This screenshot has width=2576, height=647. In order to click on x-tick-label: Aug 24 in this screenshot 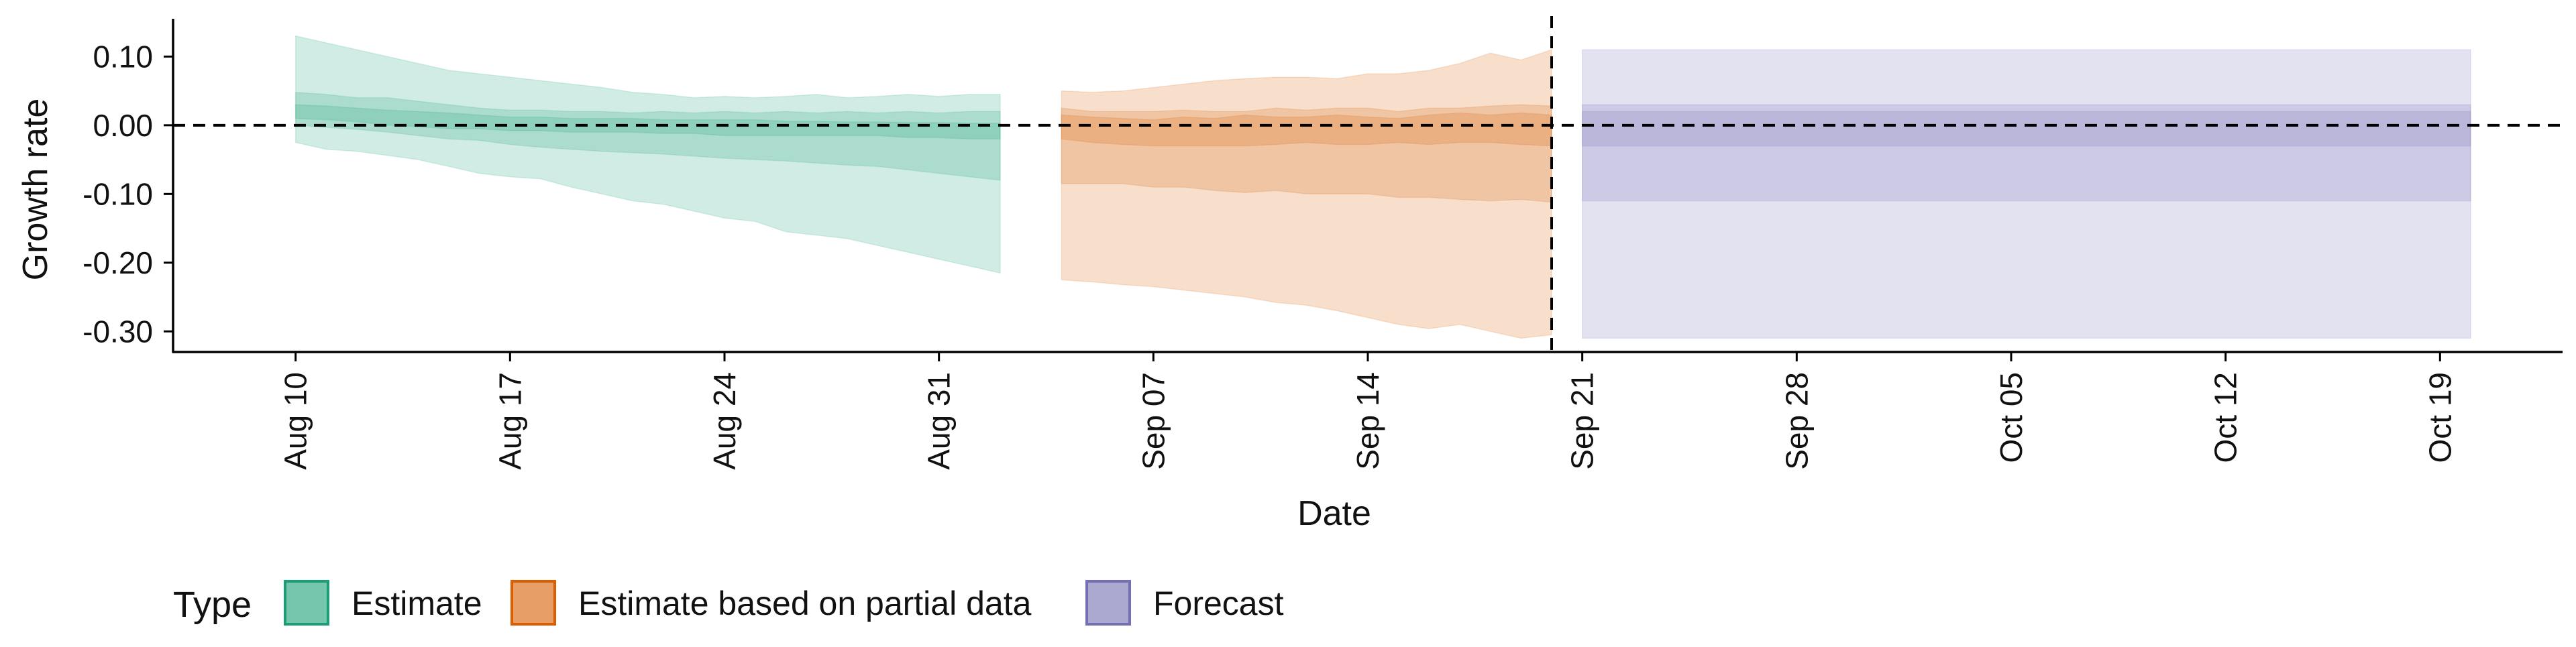, I will do `click(724, 421)`.